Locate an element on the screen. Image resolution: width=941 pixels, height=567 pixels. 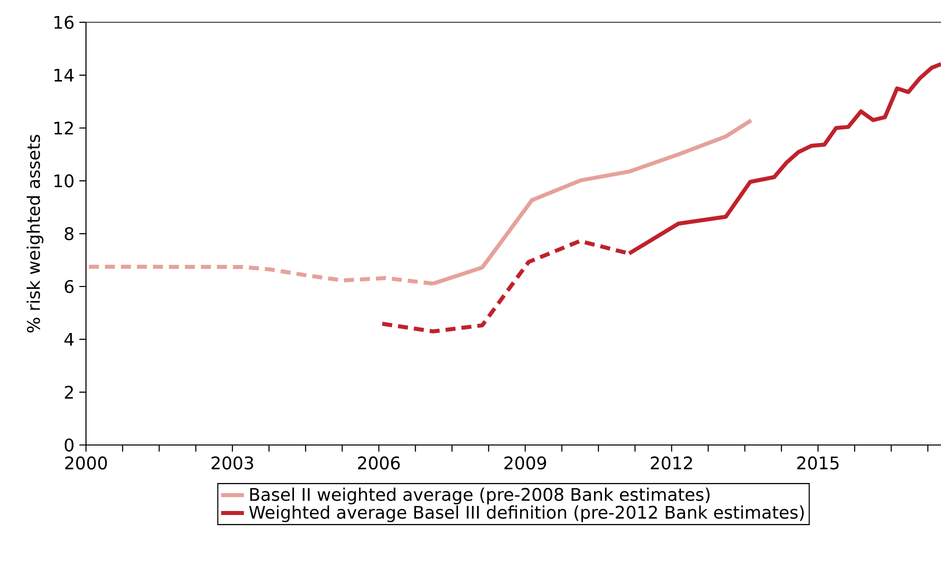
y-axis-title: % risk weighted assets is located at coordinates (35, 233).